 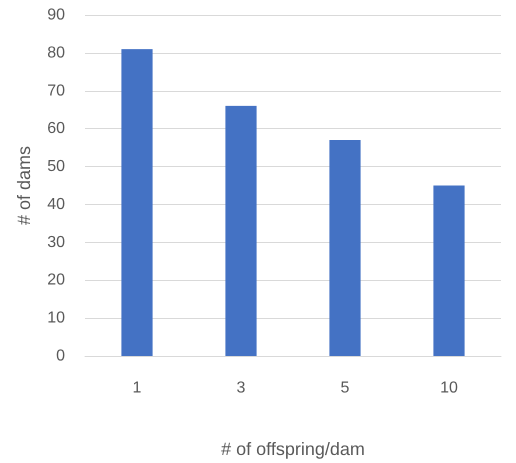 I want to click on y-tick-label: 40, so click(x=56, y=204).